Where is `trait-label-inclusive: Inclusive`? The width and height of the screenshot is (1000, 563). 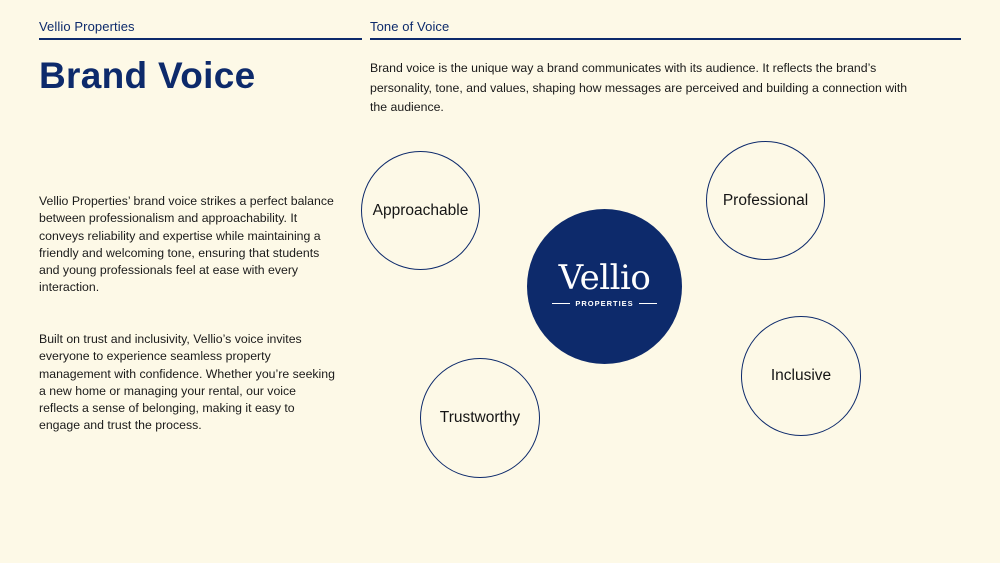
trait-label-inclusive: Inclusive is located at coordinates (801, 375).